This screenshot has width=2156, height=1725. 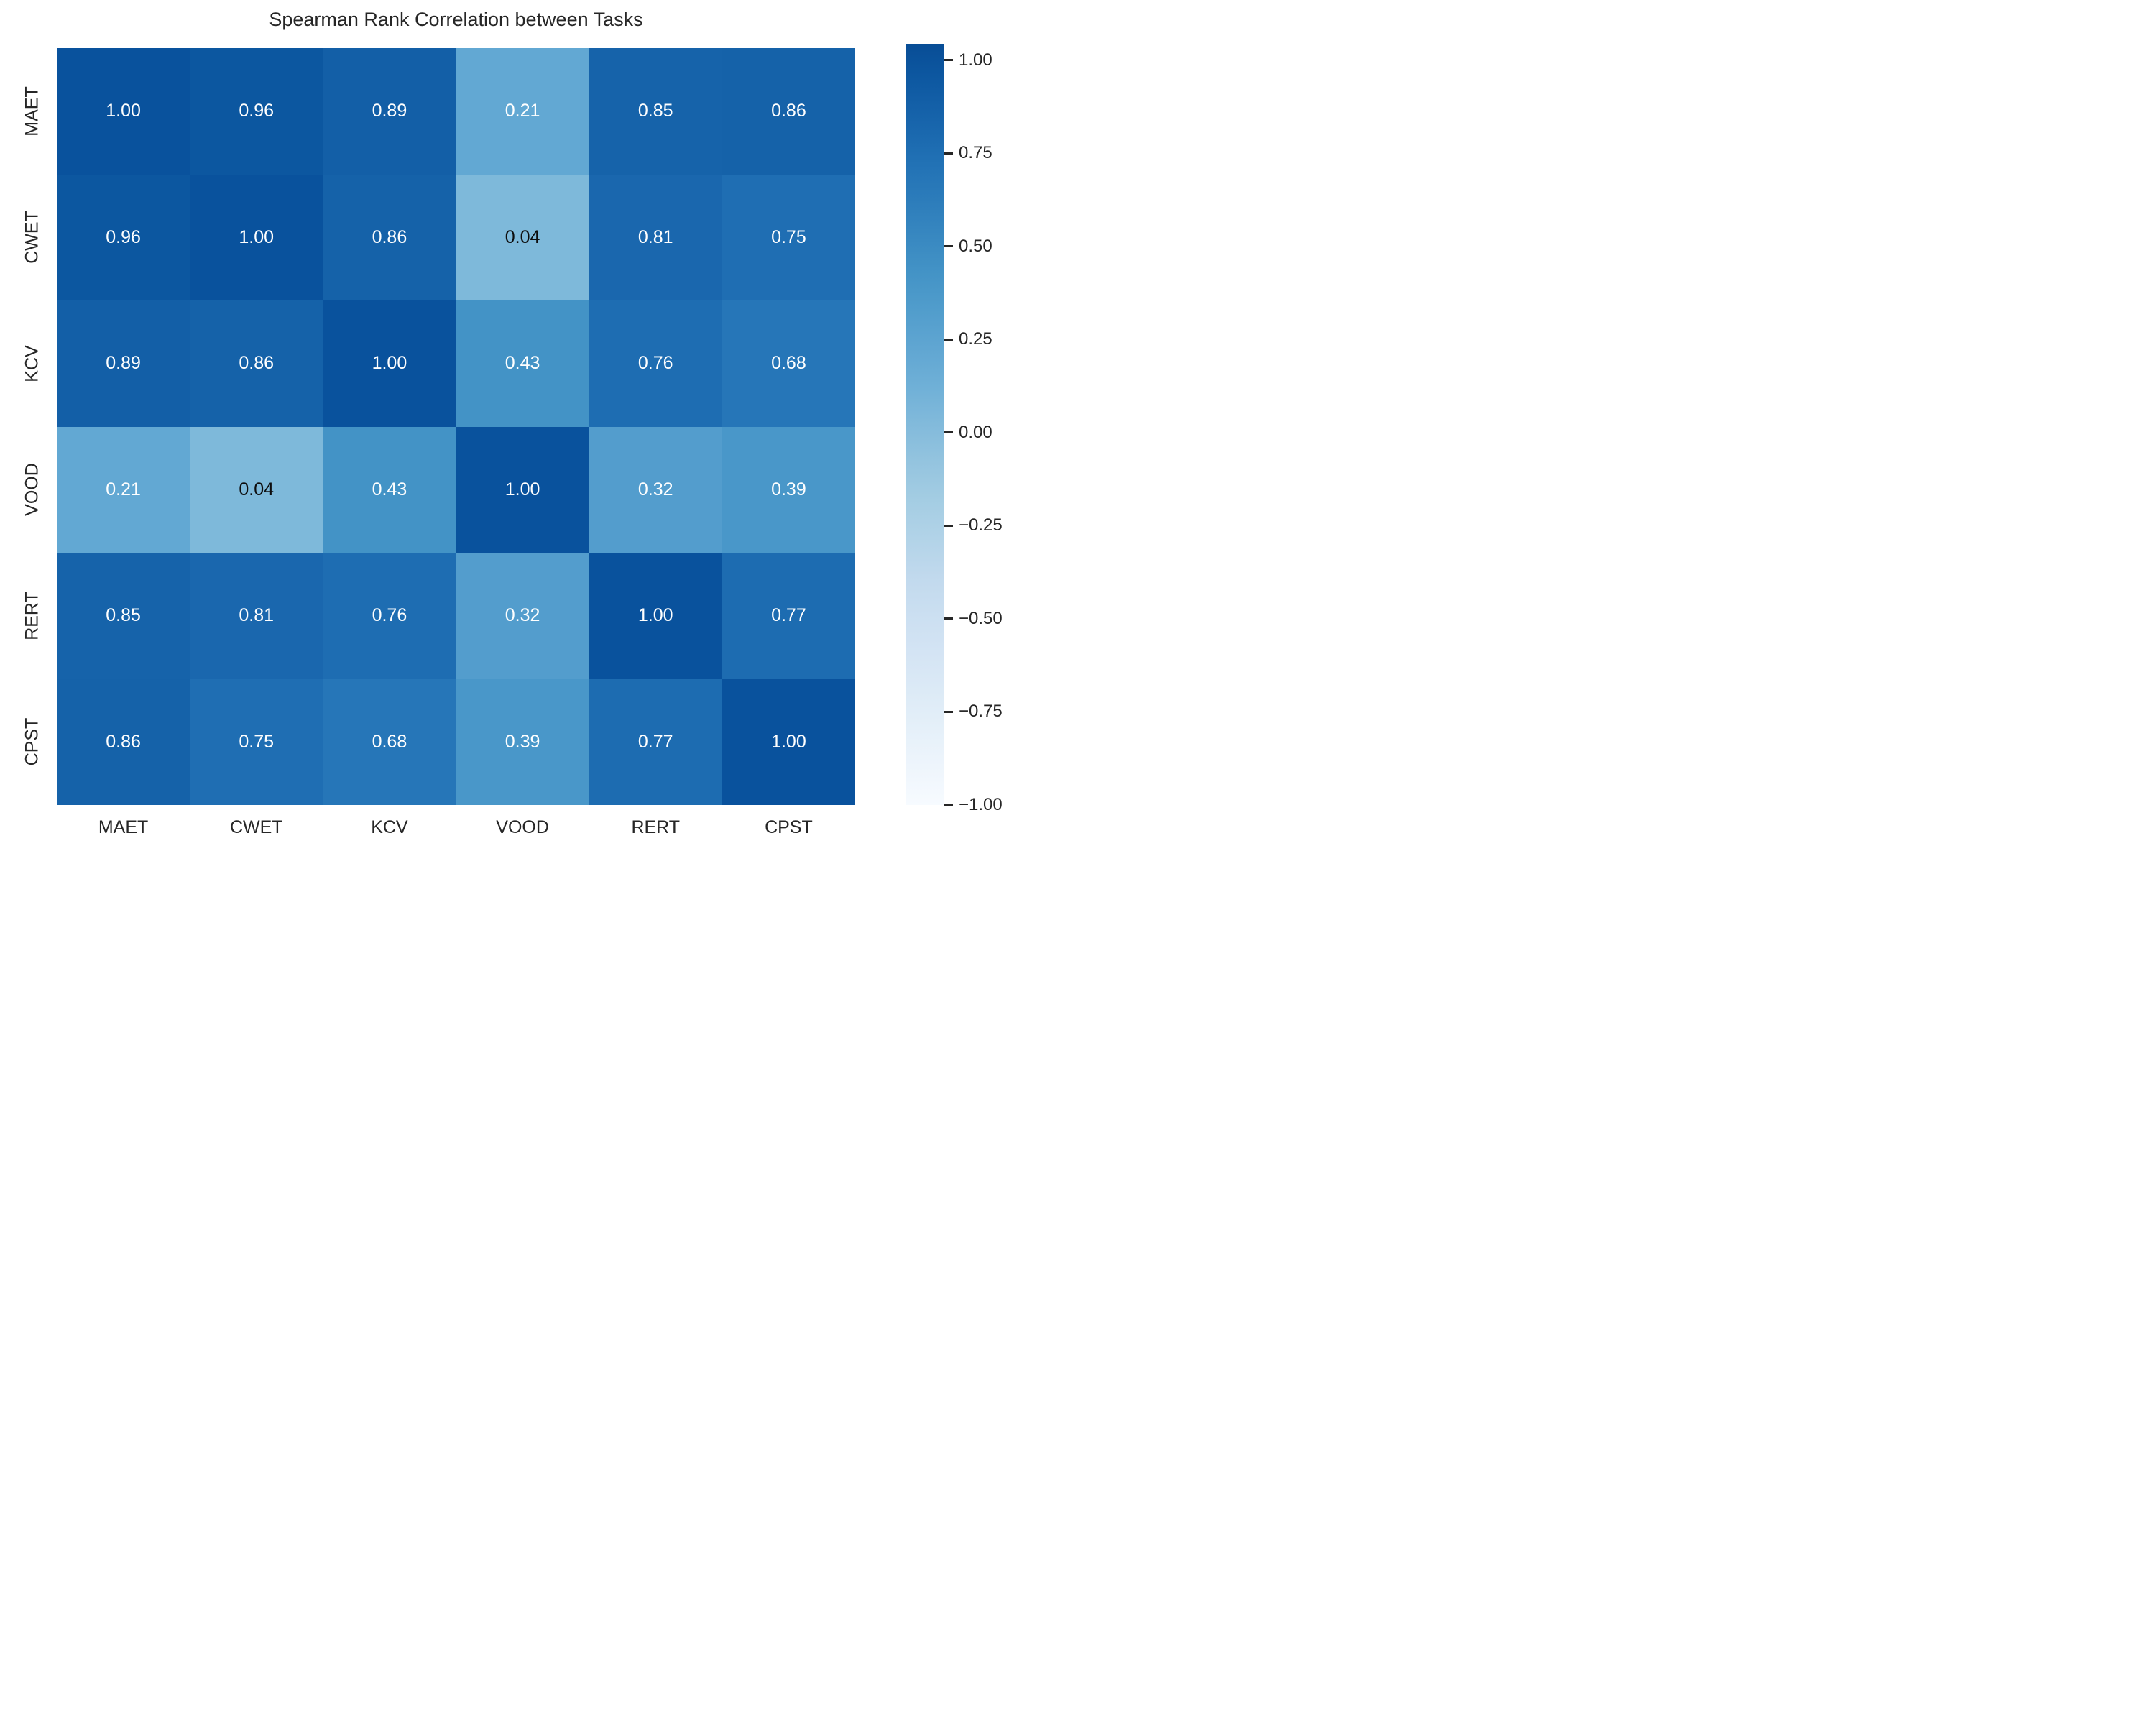 I want to click on heatmap-cell-MAET-RERT: 0.85, so click(x=655, y=111).